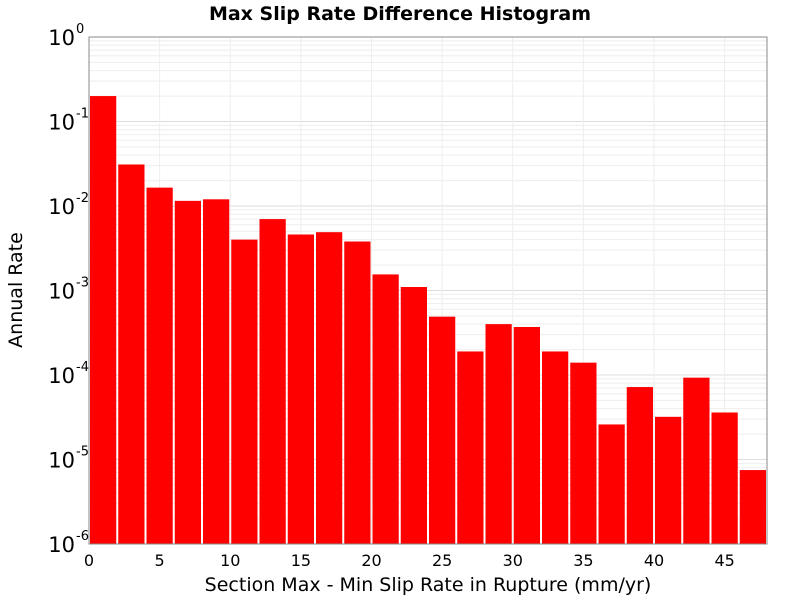  What do you see at coordinates (16, 290) in the screenshot?
I see `y-axis-label: Annual Rate` at bounding box center [16, 290].